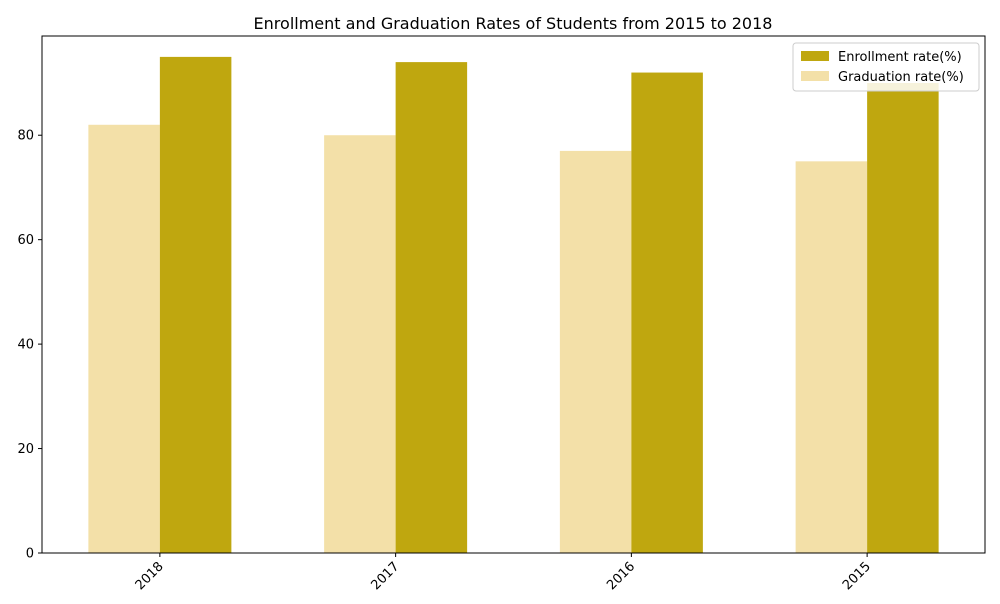 This screenshot has width=1000, height=604. What do you see at coordinates (195, 305) in the screenshot?
I see `bar-enrollment-2018` at bounding box center [195, 305].